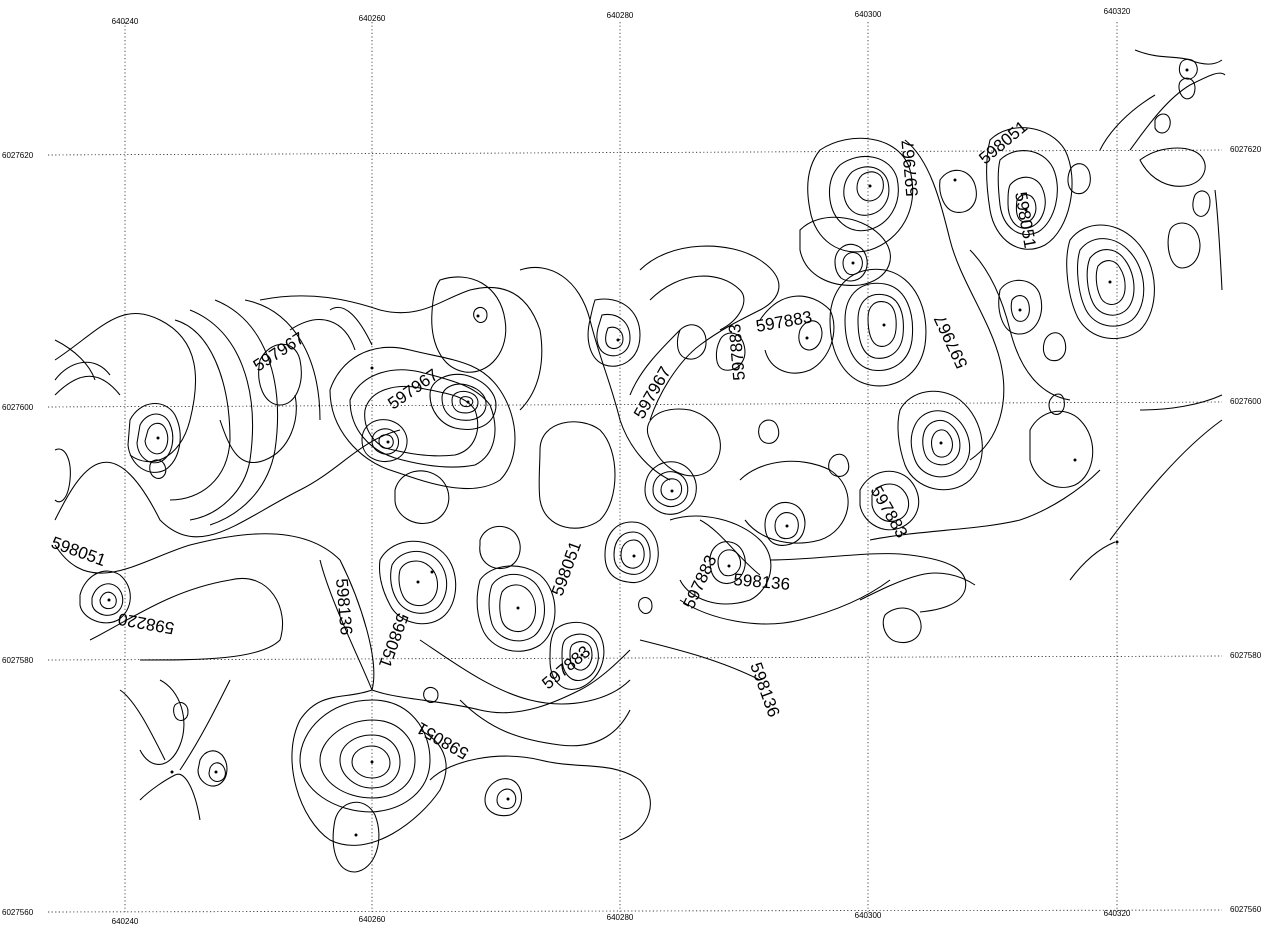 This screenshot has height=925, width=1265. I want to click on contour-label: 597967, so click(910, 168).